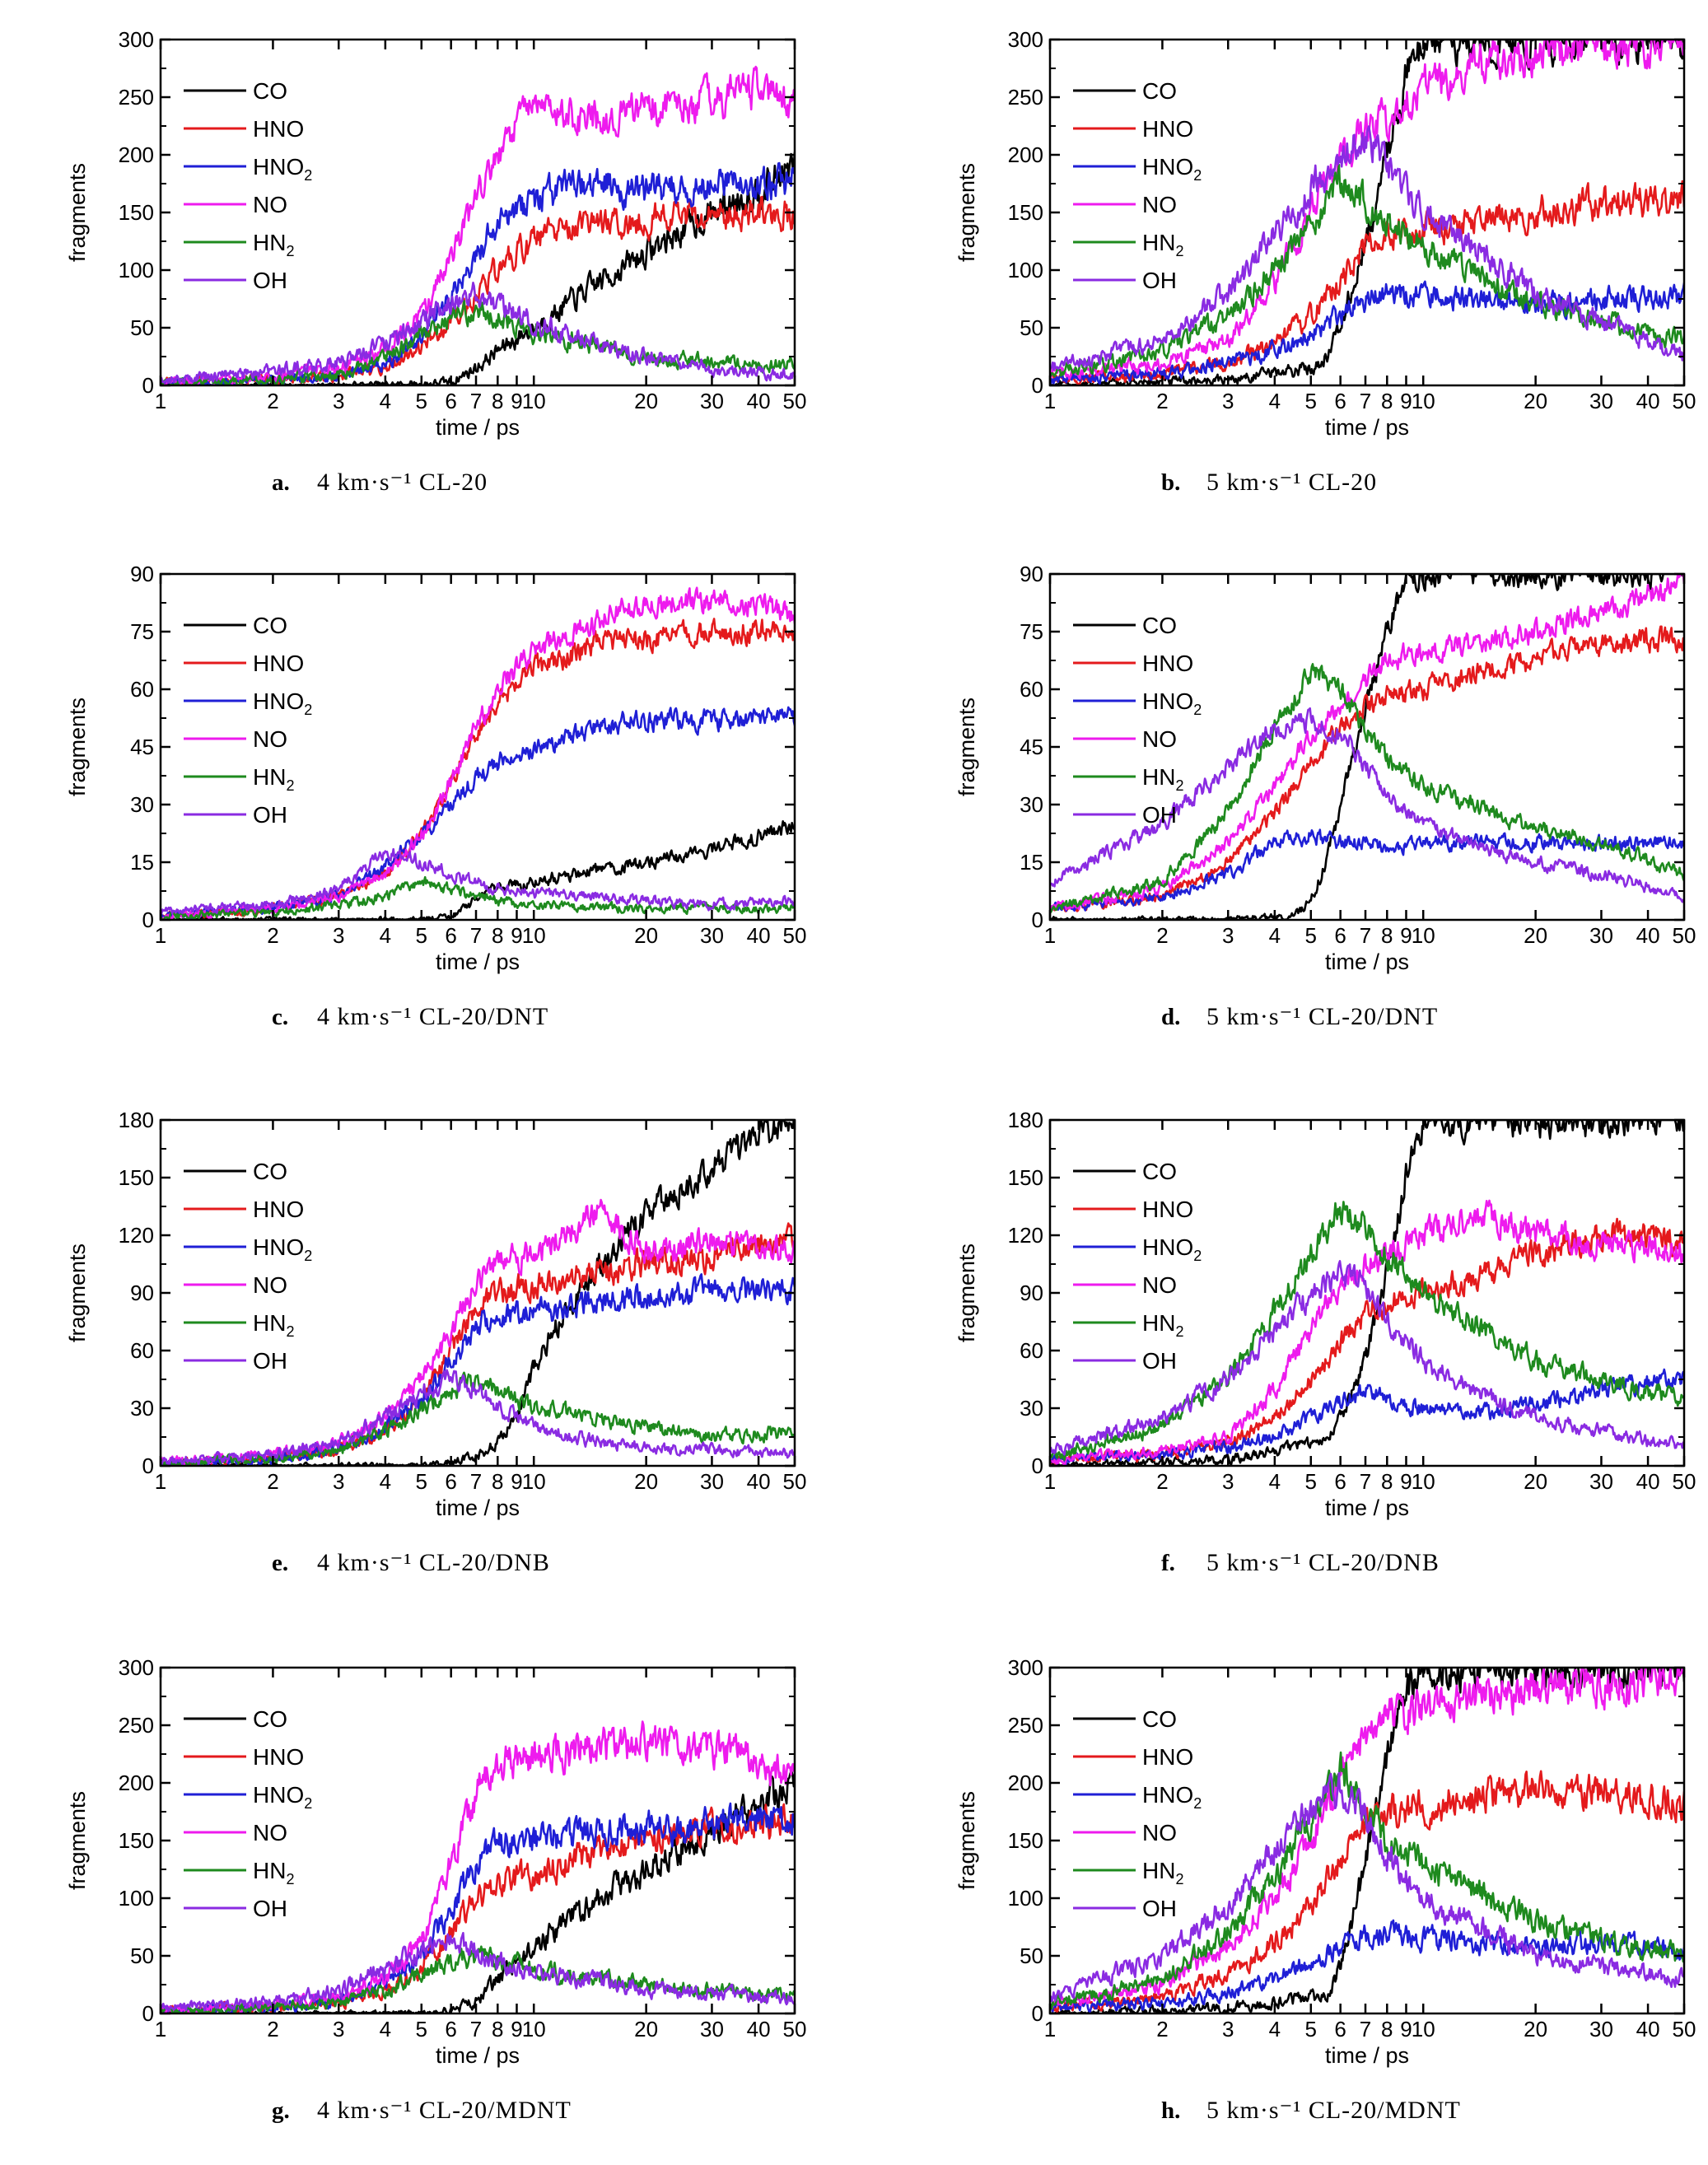 This screenshot has height=2165, width=1708. Describe the element at coordinates (1300, 1563) in the screenshot. I see `panel-caption: f. 5 km·s⁻¹ CL-20/DNB` at that location.